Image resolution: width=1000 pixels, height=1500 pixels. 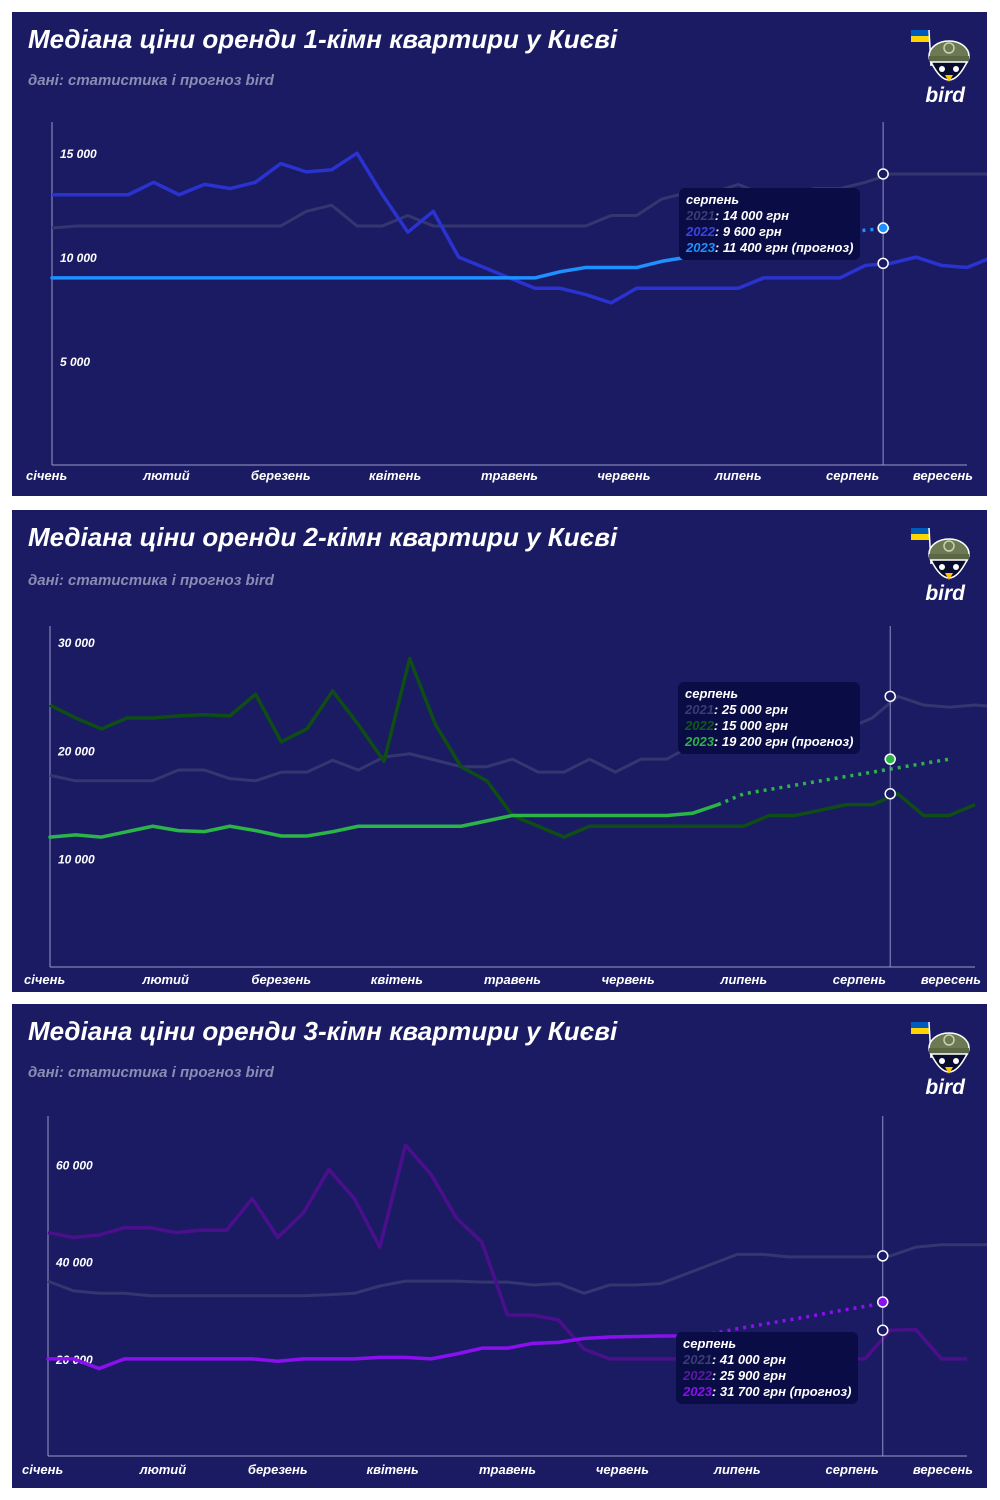 I want to click on tooltip-row-2023: 2023: 19 200 грн (прогноз), so click(x=769, y=742).